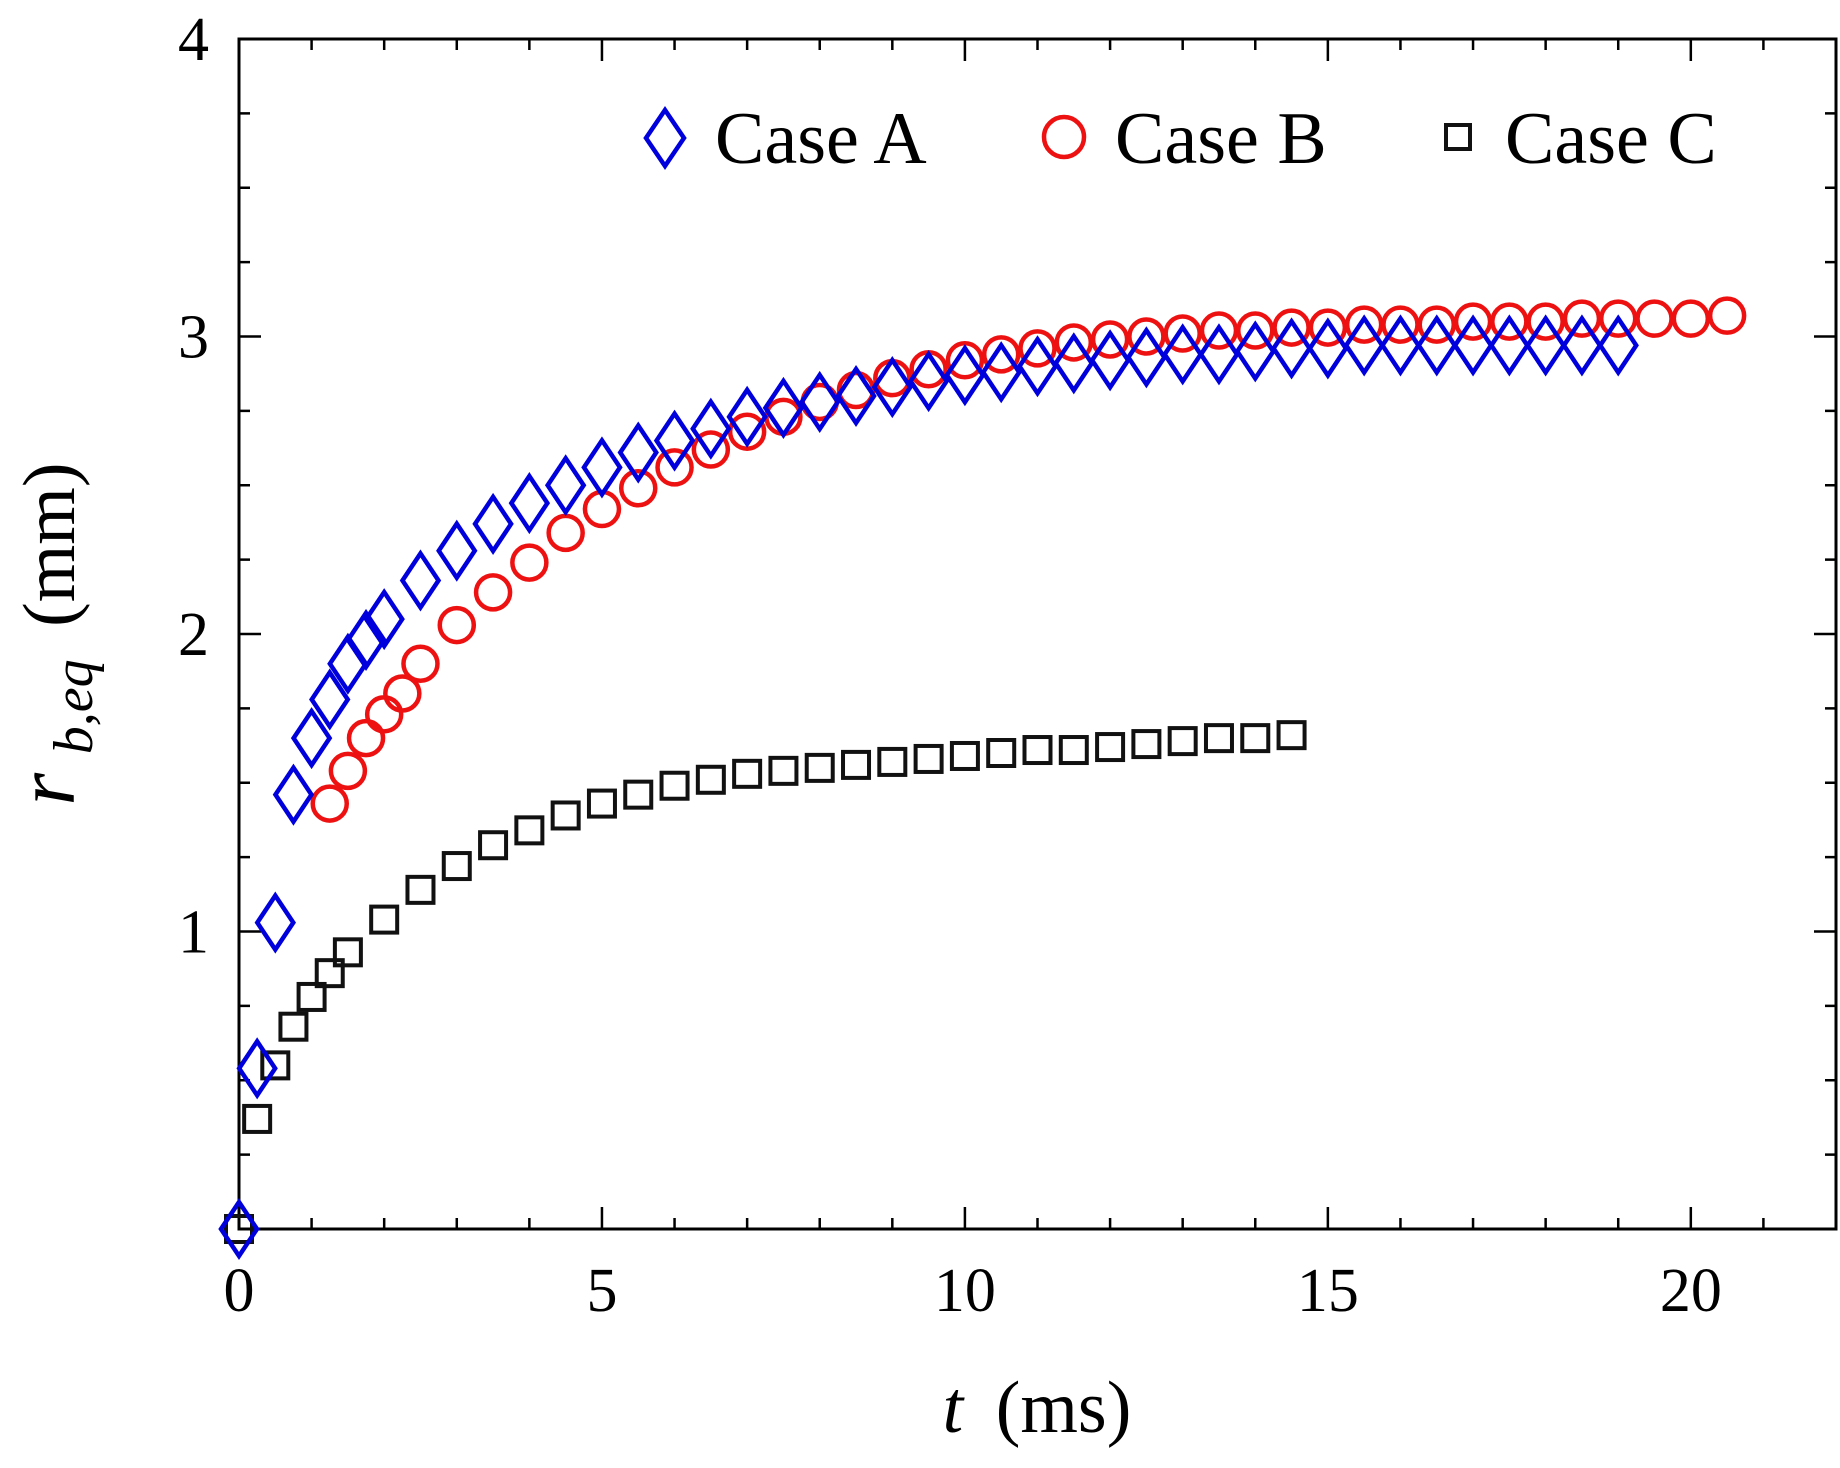 The width and height of the screenshot is (1840, 1468). What do you see at coordinates (50, 545) in the screenshot?
I see `y-axis-unit: (mm)` at bounding box center [50, 545].